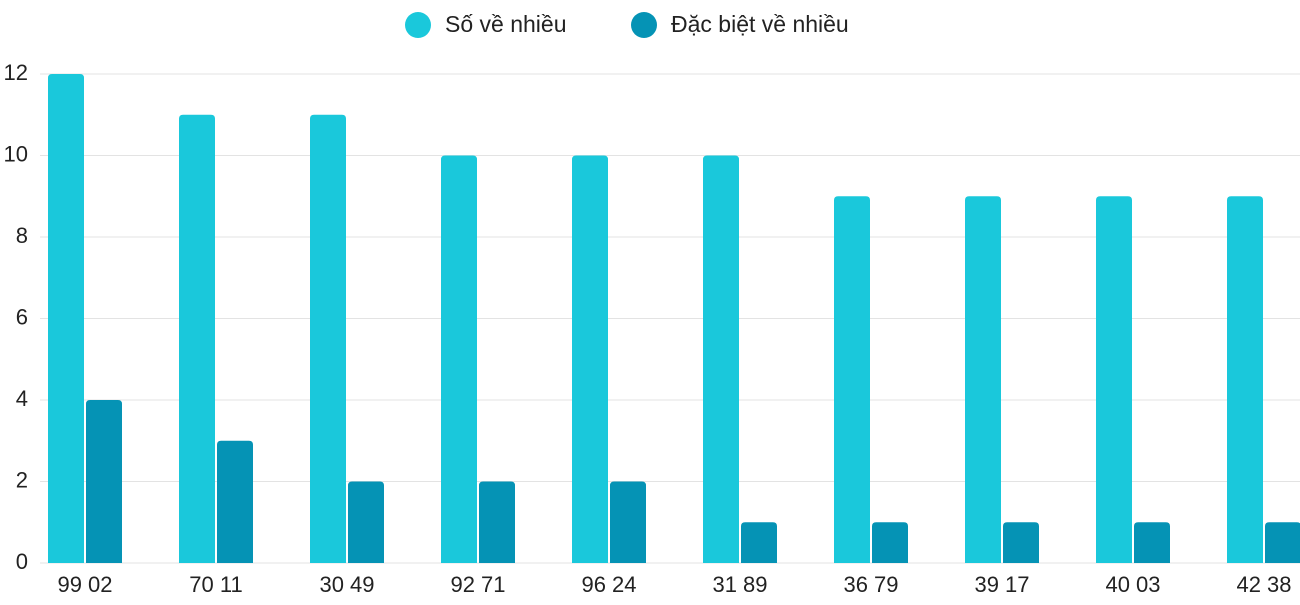  Describe the element at coordinates (84, 584) in the screenshot. I see `x-tick-label: 99 02` at that location.